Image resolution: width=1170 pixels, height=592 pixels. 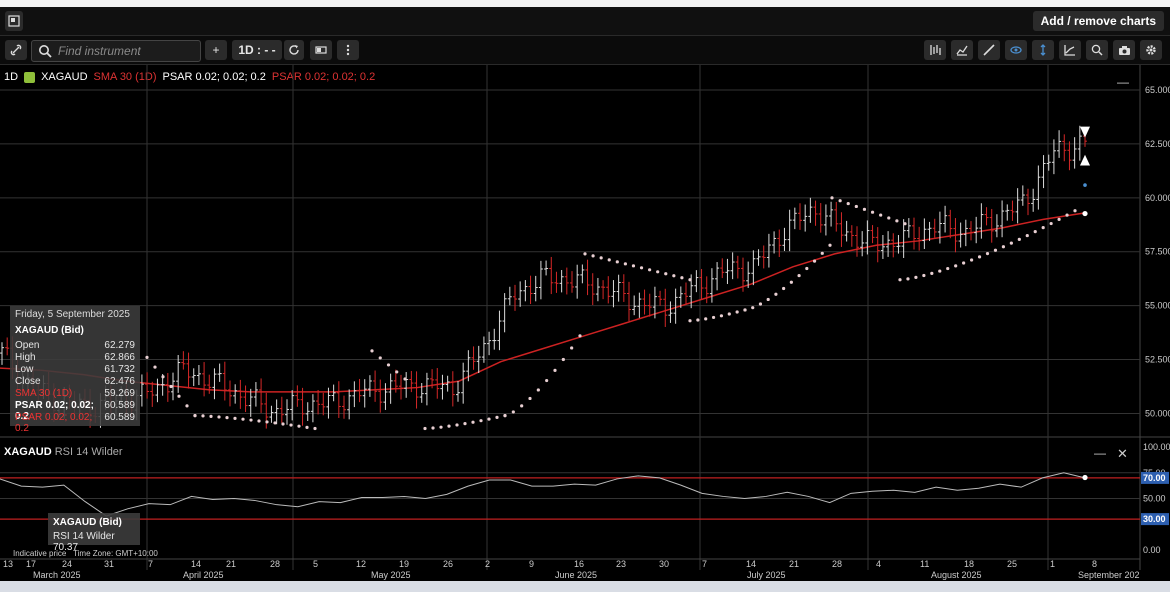 I want to click on rsi-indicator-label: RSI 14 Wilder, so click(x=88, y=452).